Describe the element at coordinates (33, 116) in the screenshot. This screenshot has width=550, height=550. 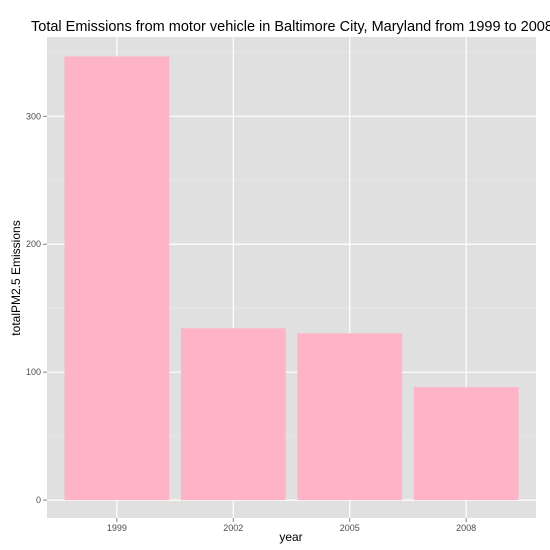
I see `y-tick-label: 300` at that location.